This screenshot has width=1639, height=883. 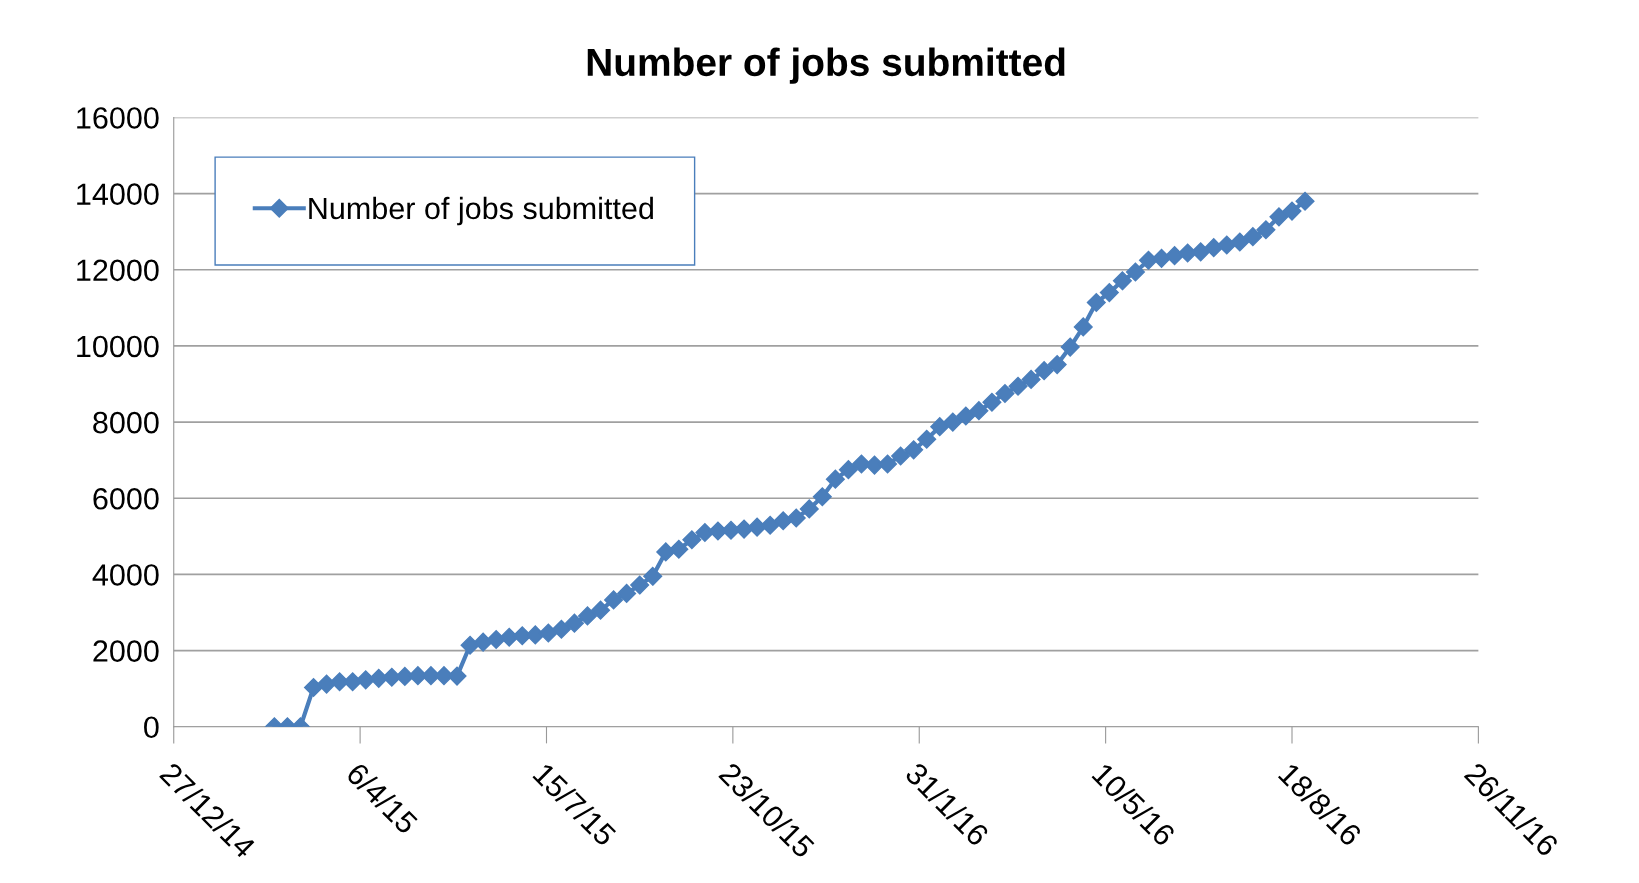 I want to click on y-tick-label: 6000, so click(x=126, y=498).